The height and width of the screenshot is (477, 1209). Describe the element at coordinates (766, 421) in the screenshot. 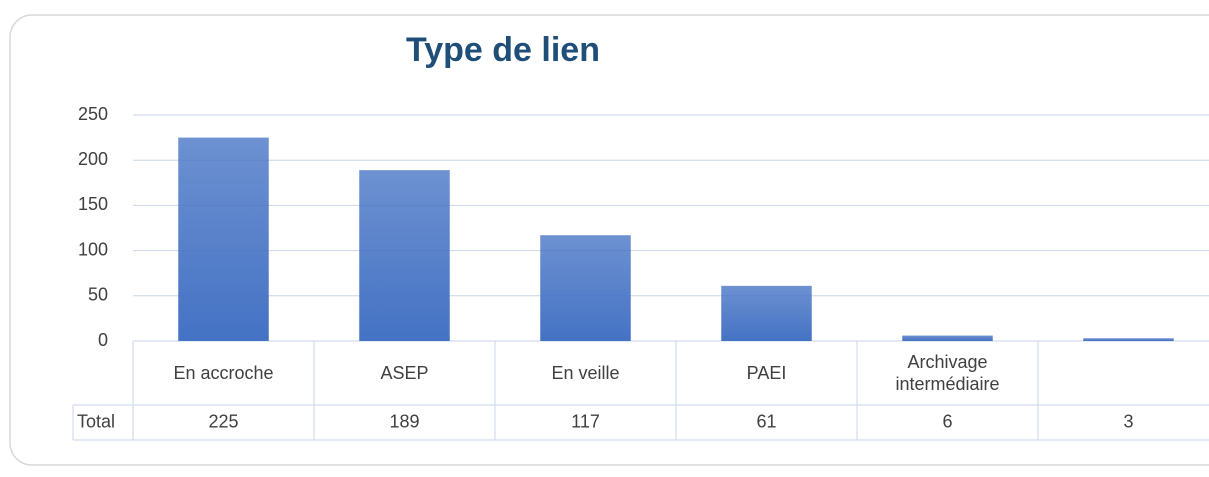

I see `table-value: 61` at that location.